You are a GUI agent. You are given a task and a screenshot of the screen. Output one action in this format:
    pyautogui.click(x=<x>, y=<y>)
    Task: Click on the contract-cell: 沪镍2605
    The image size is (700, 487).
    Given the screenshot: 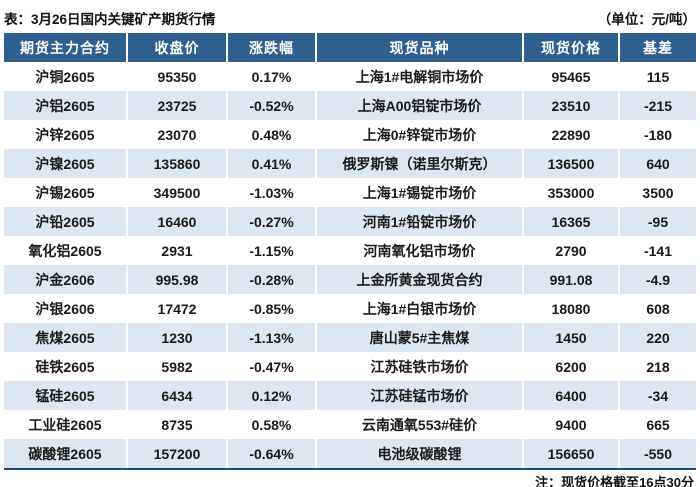 What is the action you would take?
    pyautogui.click(x=66, y=163)
    